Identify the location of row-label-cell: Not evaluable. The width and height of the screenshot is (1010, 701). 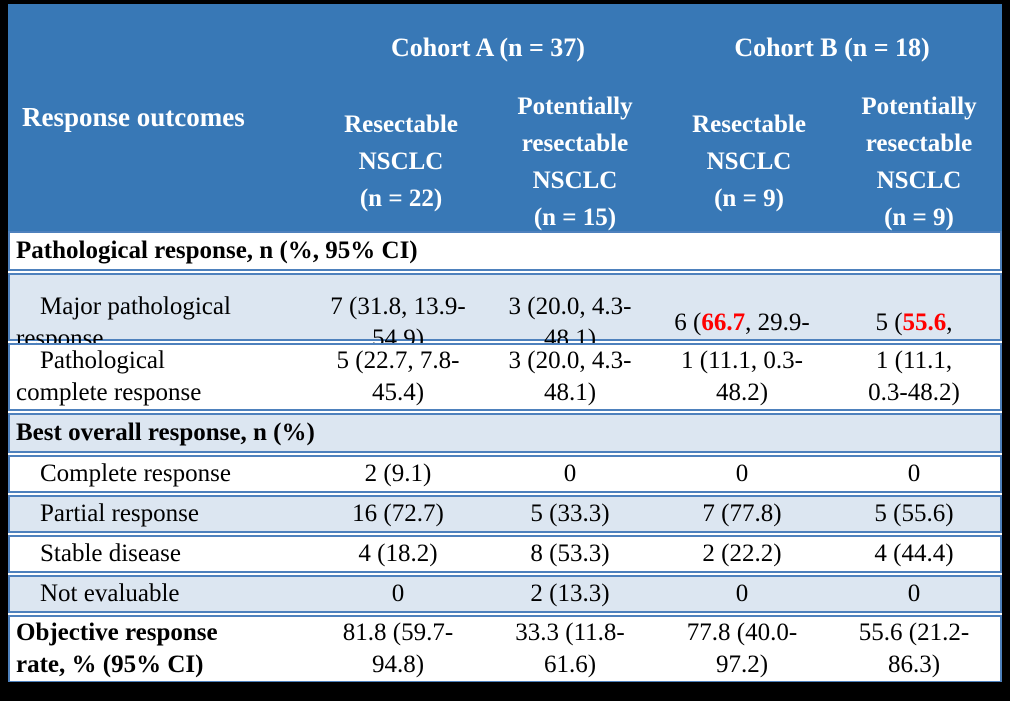
(161, 594).